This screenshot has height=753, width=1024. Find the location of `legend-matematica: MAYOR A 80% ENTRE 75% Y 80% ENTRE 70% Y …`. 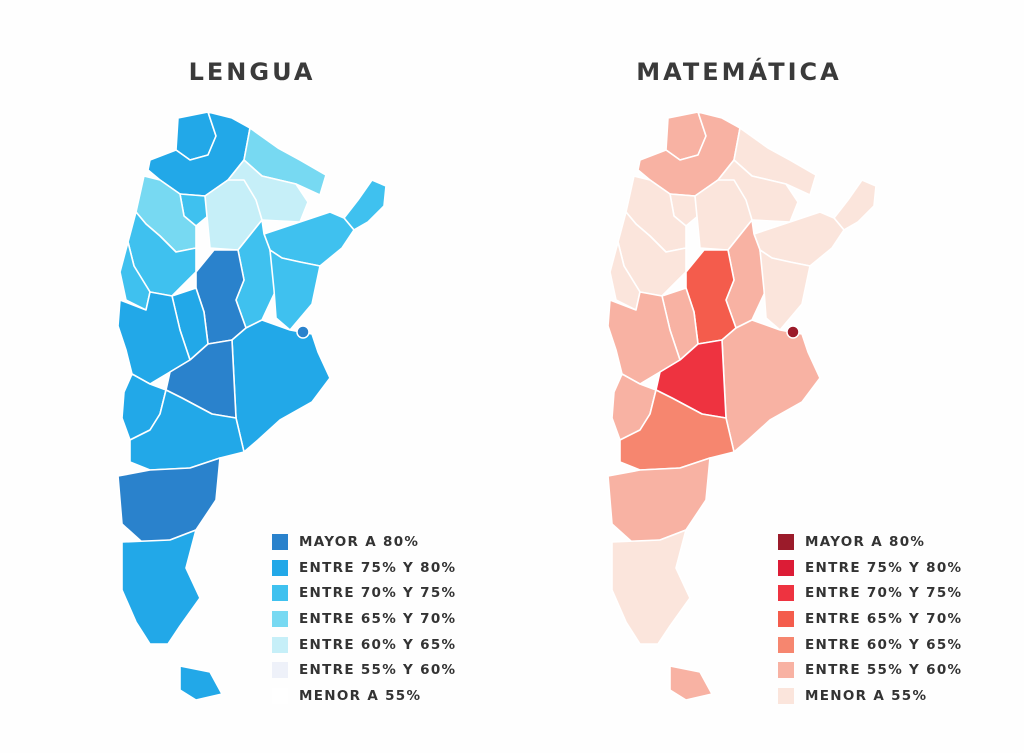

legend-matematica: MAYOR A 80% ENTRE 75% Y 80% ENTRE 70% Y … is located at coordinates (870, 619).